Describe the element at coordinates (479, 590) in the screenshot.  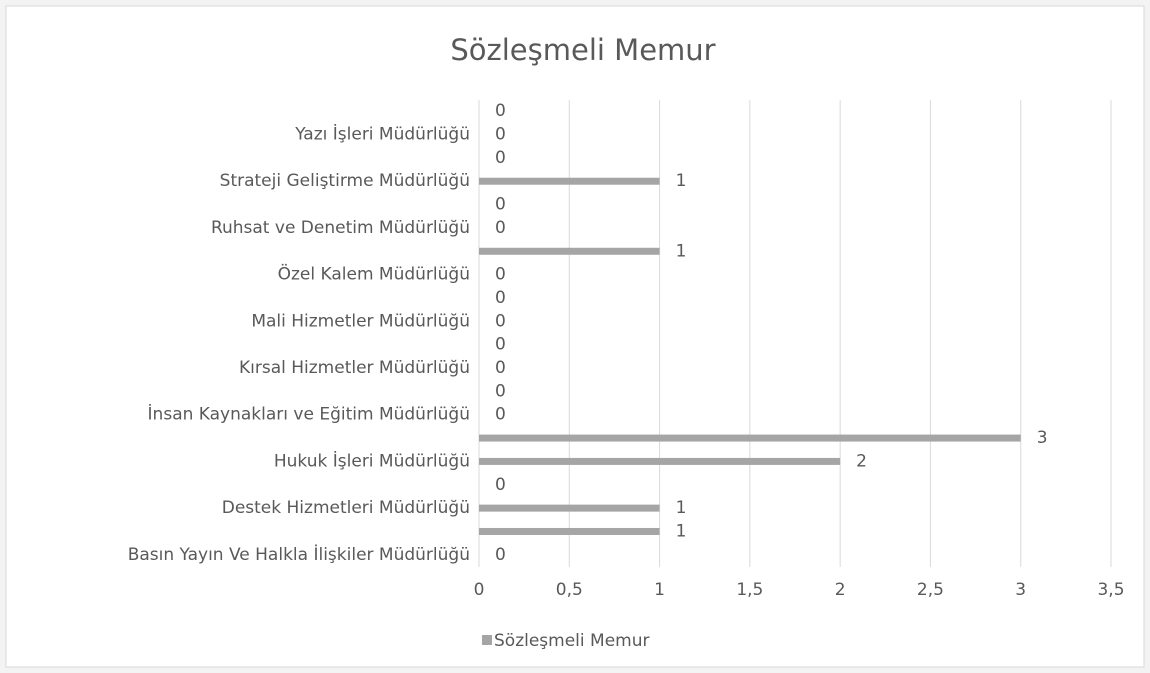
I see `x-tick-label: 0` at that location.